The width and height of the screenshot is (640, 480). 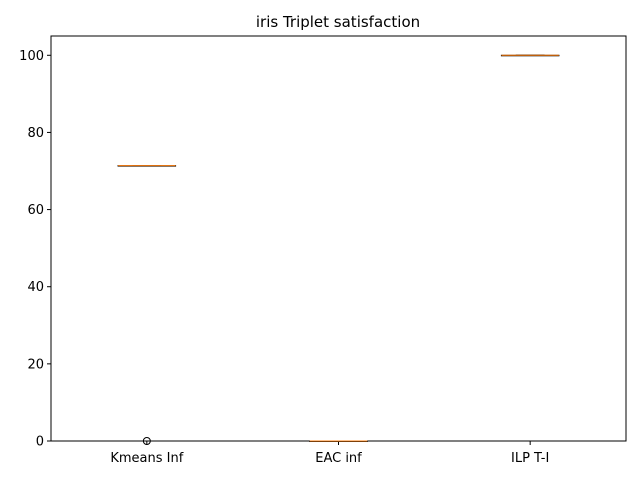 What do you see at coordinates (338, 458) in the screenshot?
I see `x-tick-label: EAC inf` at bounding box center [338, 458].